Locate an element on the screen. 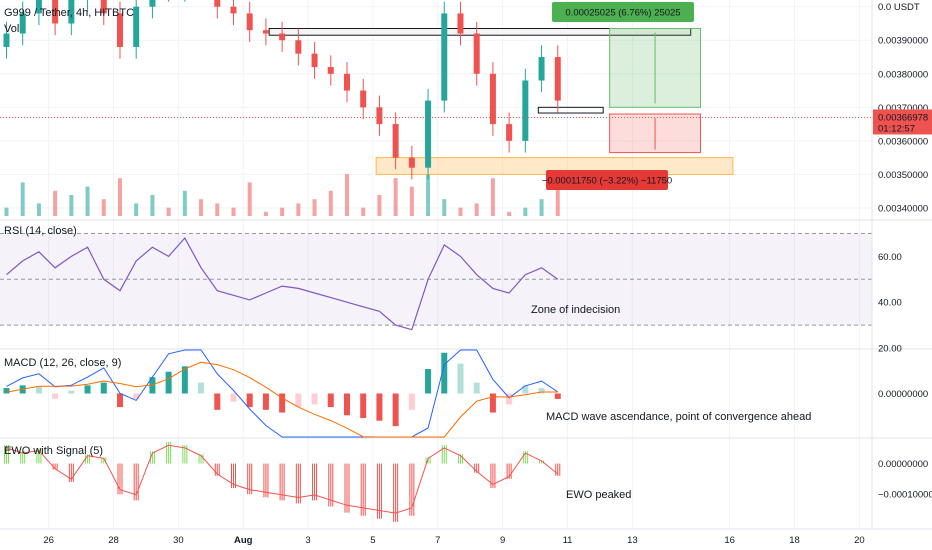 This screenshot has width=932, height=550. macd-pane is located at coordinates (282, 393).